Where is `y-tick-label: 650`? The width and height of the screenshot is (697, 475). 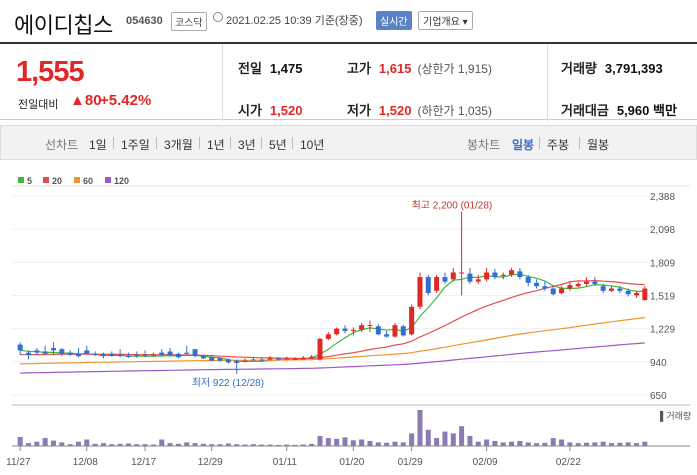 y-tick-label: 650 is located at coordinates (658, 396).